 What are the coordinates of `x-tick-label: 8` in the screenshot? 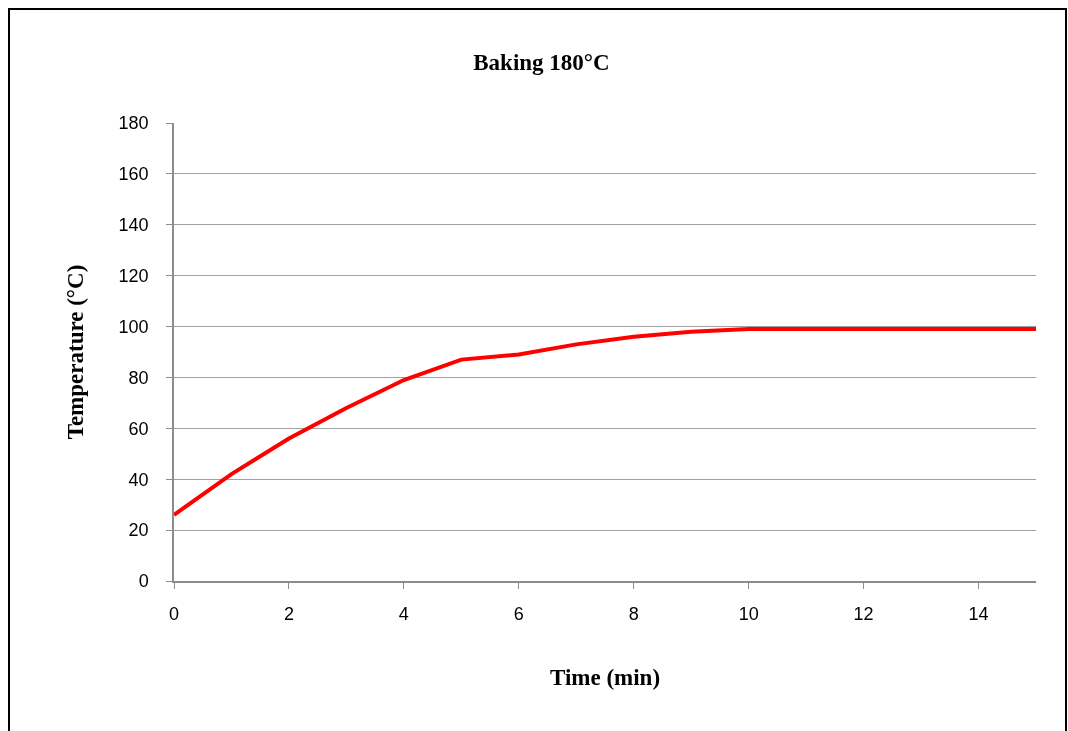 It's located at (633, 614).